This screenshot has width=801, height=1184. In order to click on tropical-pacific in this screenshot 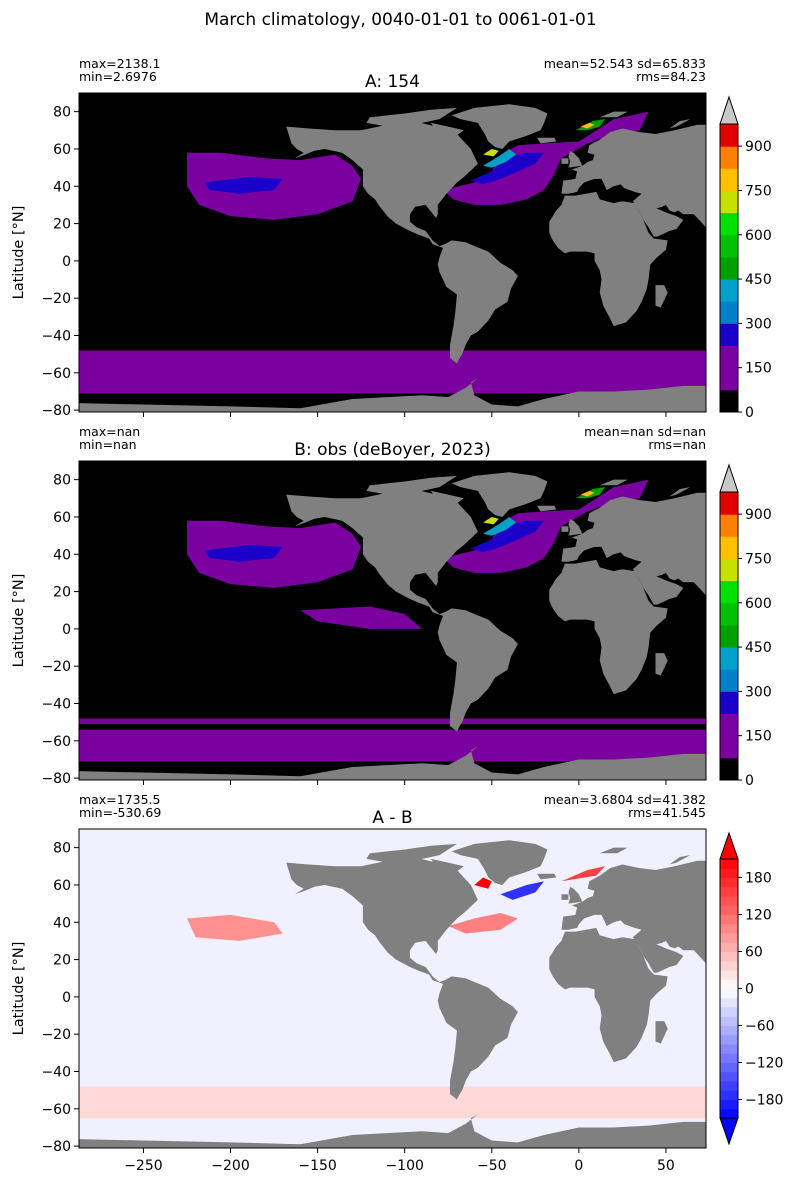, I will do `click(361, 249)`.